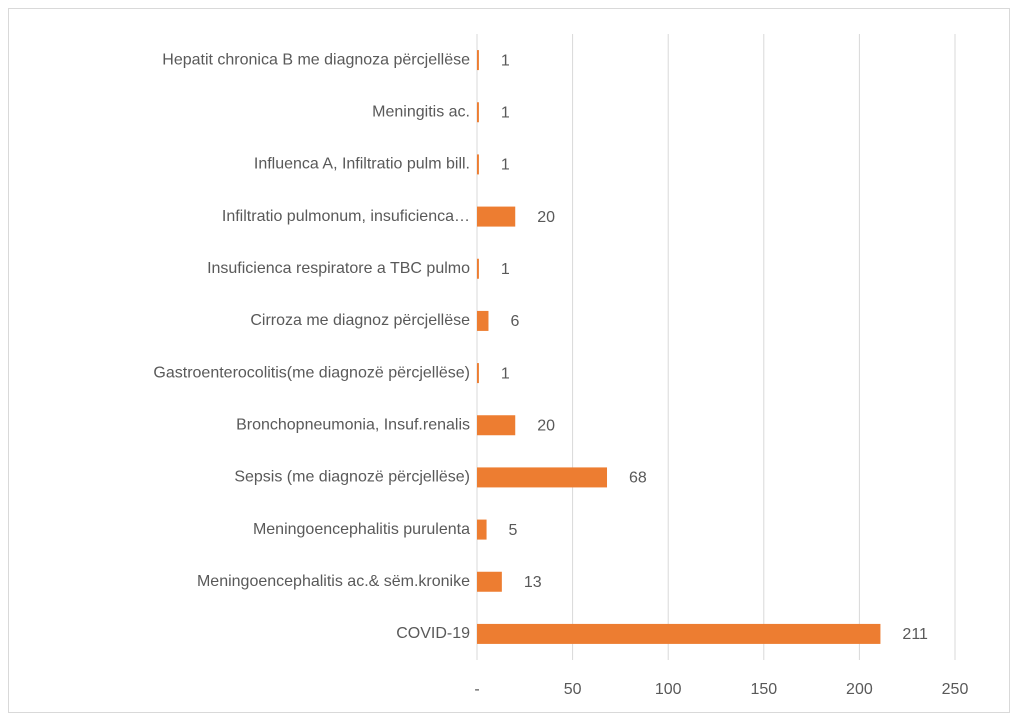  Describe the element at coordinates (668, 689) in the screenshot. I see `x-tick-label: 100` at that location.